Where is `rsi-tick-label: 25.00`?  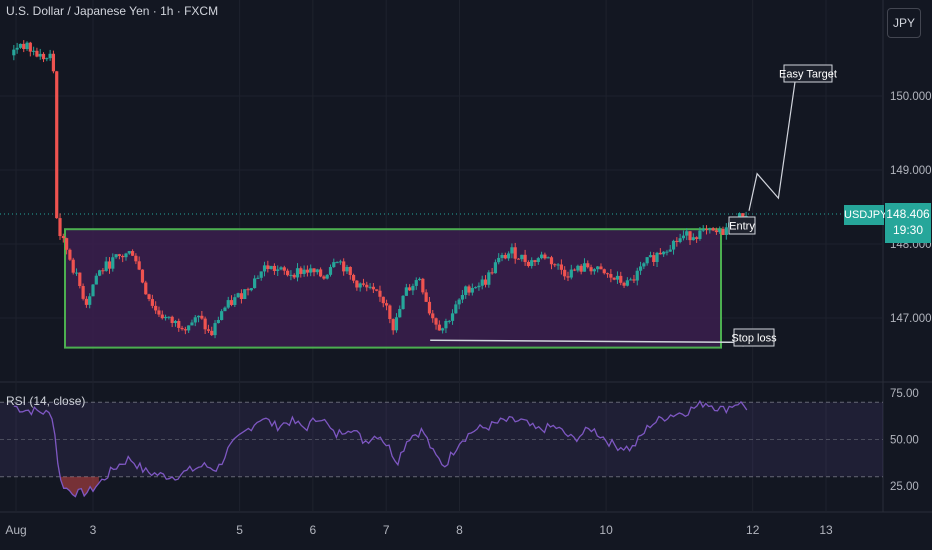 rsi-tick-label: 25.00 is located at coordinates (904, 487).